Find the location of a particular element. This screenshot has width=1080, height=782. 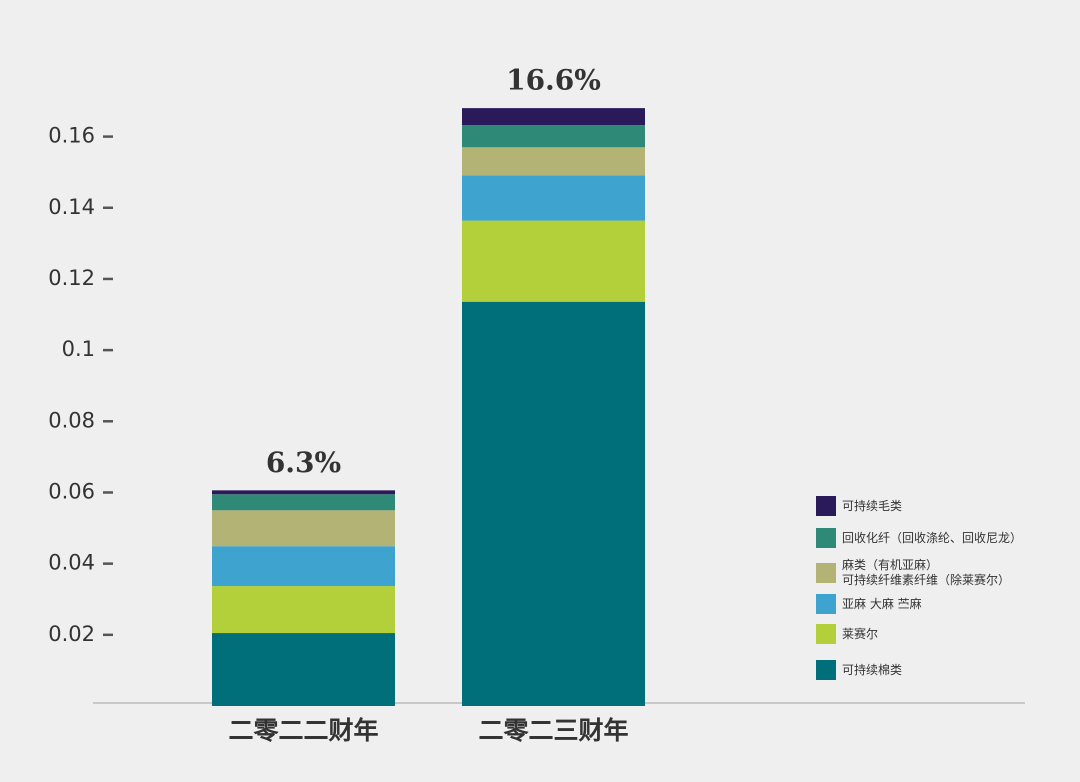

legend-label: 可持续毛类 is located at coordinates (872, 505).